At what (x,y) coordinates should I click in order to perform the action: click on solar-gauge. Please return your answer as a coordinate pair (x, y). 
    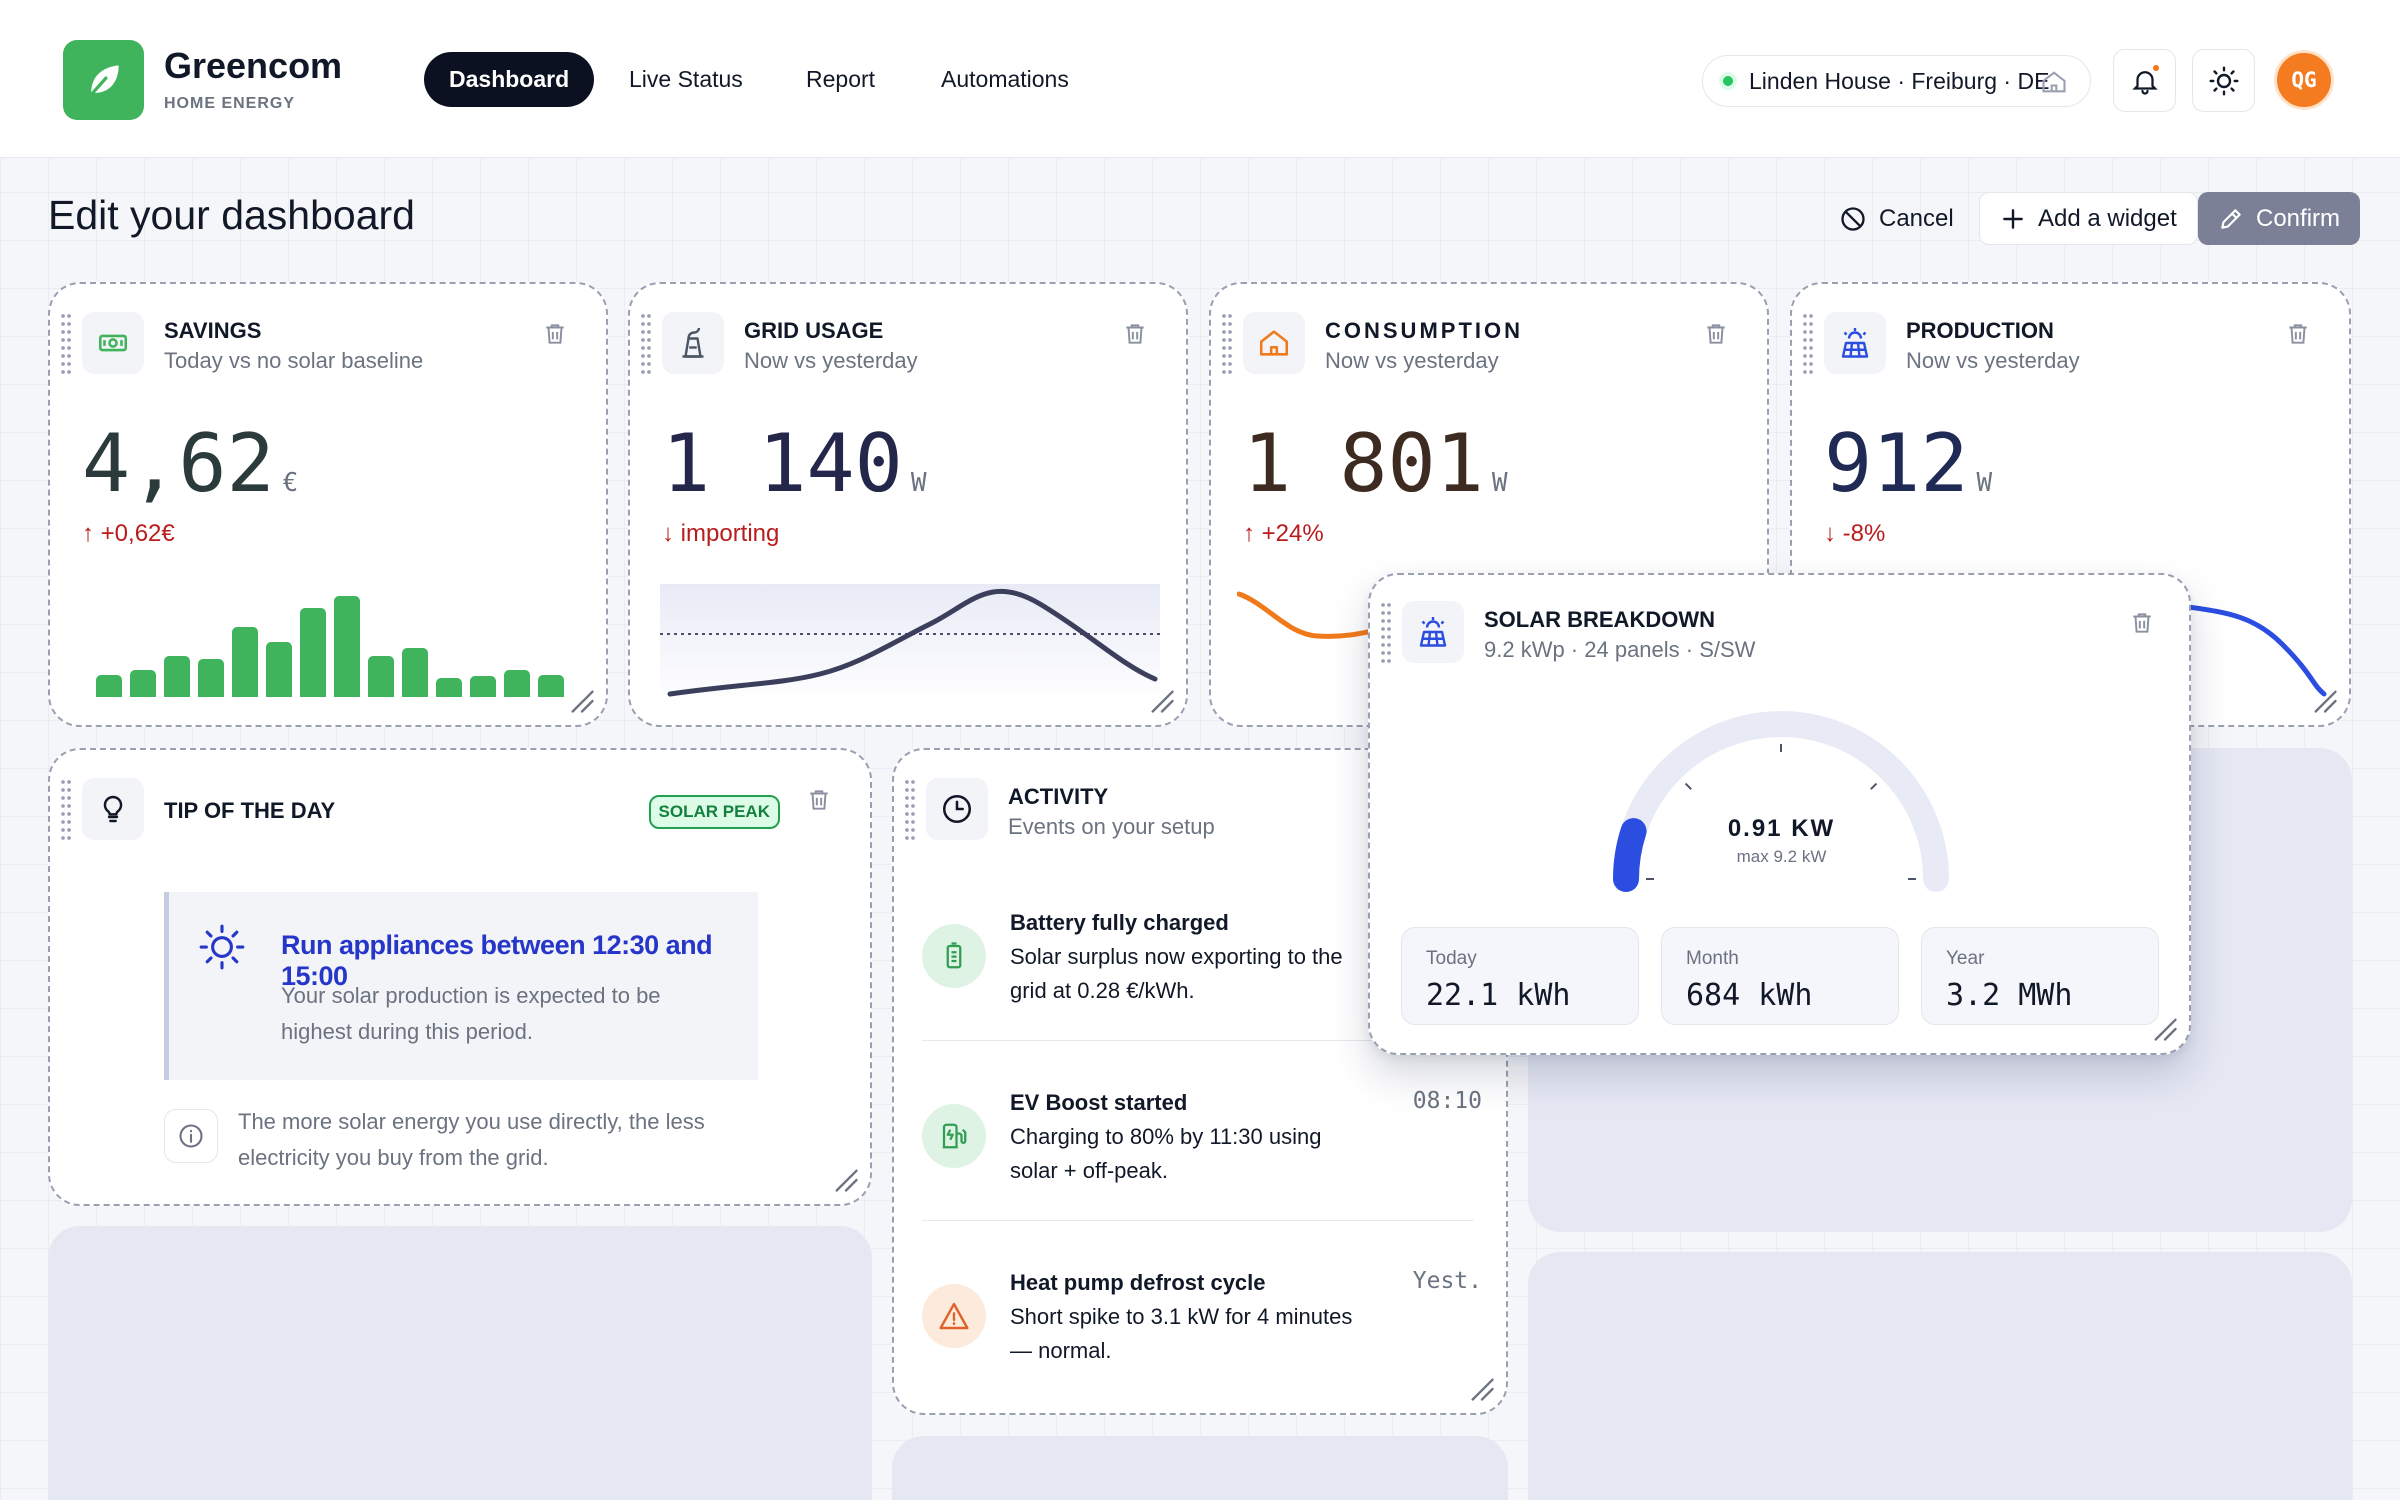
    Looking at the image, I should click on (1781, 801).